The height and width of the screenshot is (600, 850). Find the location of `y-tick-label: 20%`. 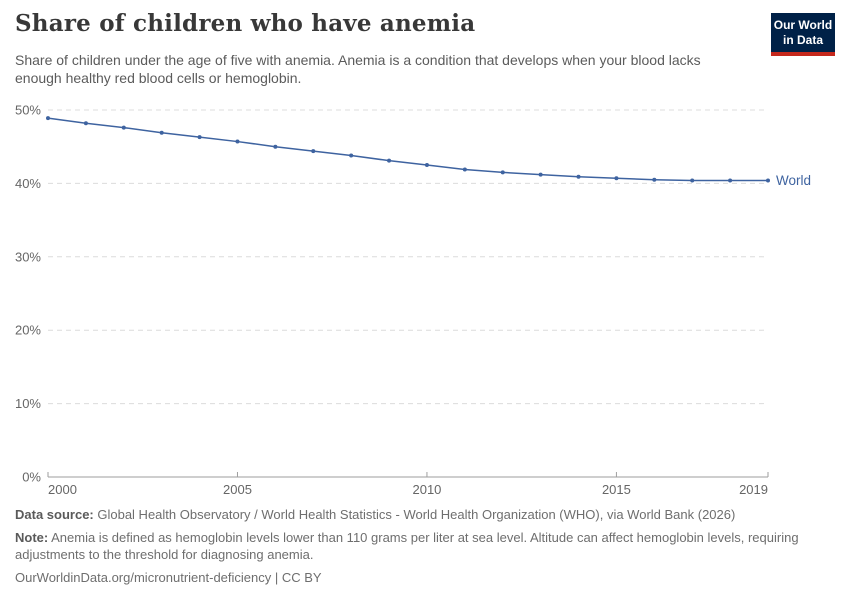

y-tick-label: 20% is located at coordinates (28, 330).